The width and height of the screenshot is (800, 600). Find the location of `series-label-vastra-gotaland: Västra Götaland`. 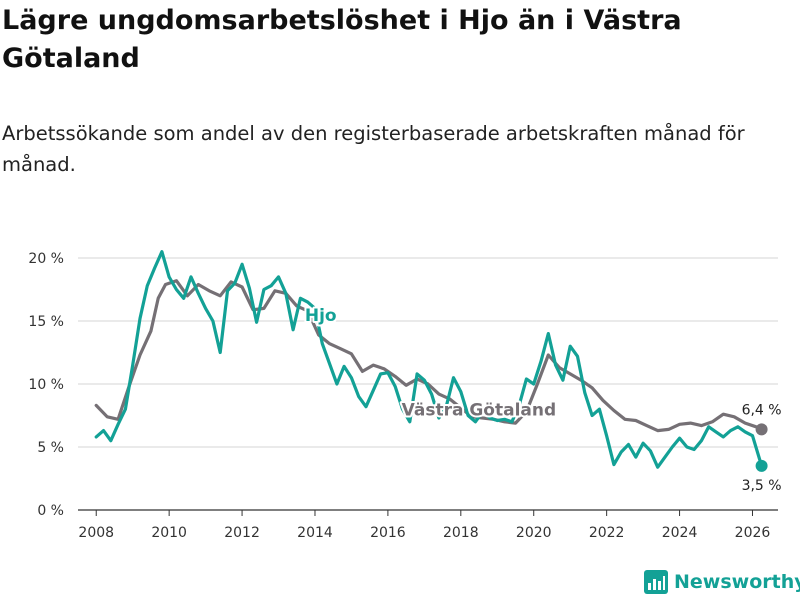

series-label-vastra-gotaland: Västra Götaland is located at coordinates (479, 411).